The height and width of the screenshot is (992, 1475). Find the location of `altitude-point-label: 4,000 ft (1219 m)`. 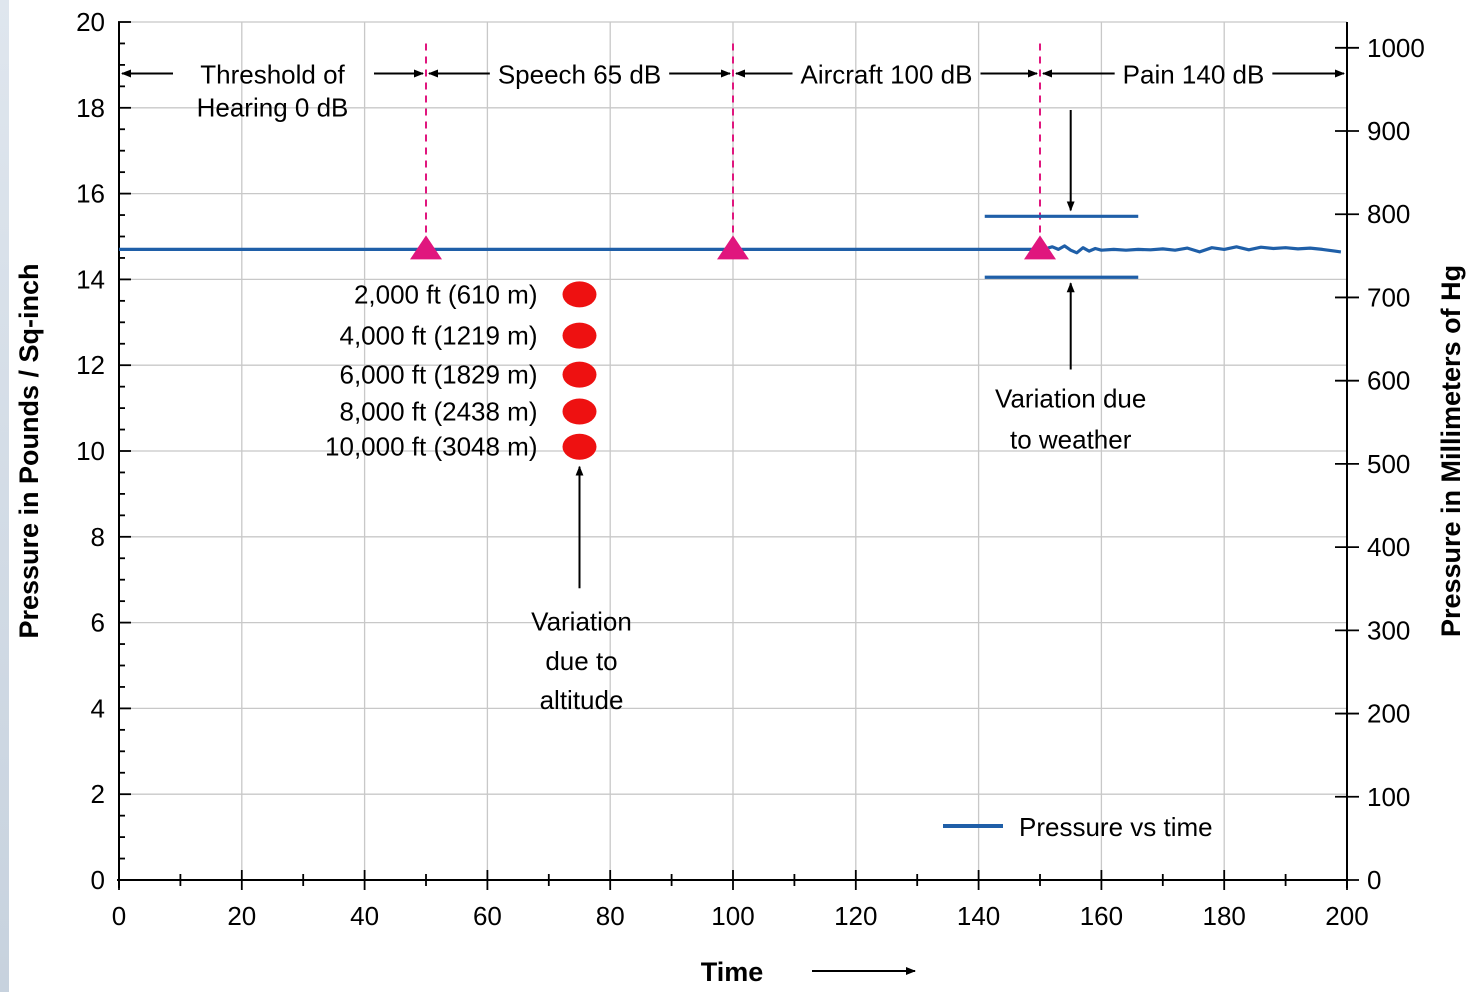

altitude-point-label: 4,000 ft (1219 m) is located at coordinates (439, 336).